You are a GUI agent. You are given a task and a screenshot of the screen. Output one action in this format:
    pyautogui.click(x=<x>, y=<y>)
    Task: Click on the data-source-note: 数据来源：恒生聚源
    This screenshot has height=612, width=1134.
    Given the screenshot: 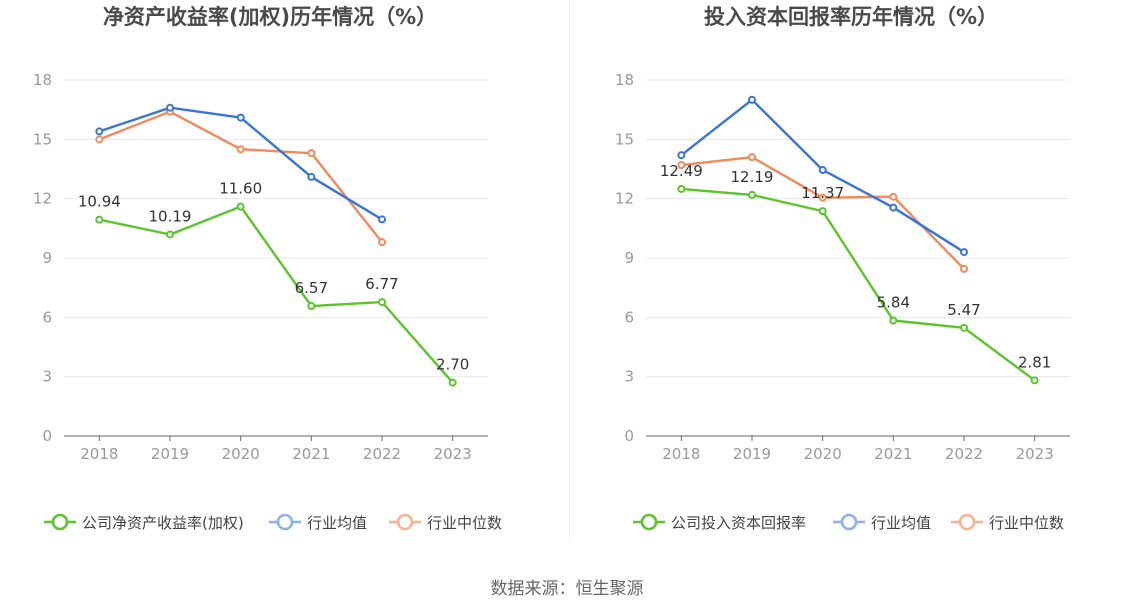 What is the action you would take?
    pyautogui.click(x=567, y=589)
    